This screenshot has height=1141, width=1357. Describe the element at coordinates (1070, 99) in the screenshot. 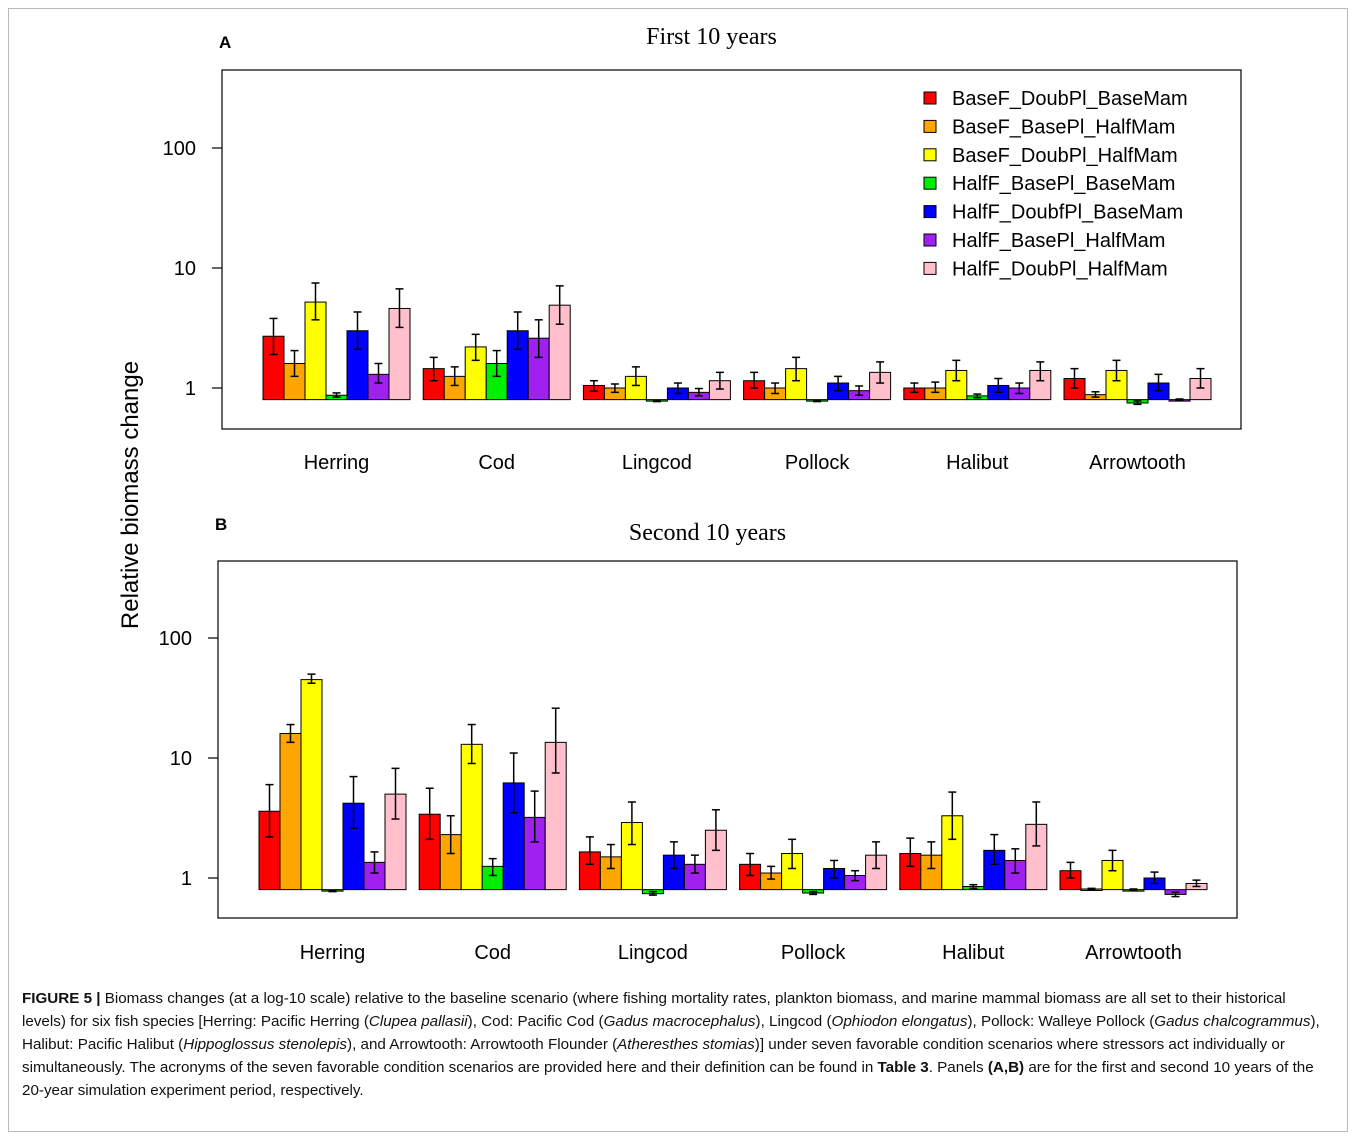

I see `legend-label: BaseF_DoubPl_BaseMam` at that location.